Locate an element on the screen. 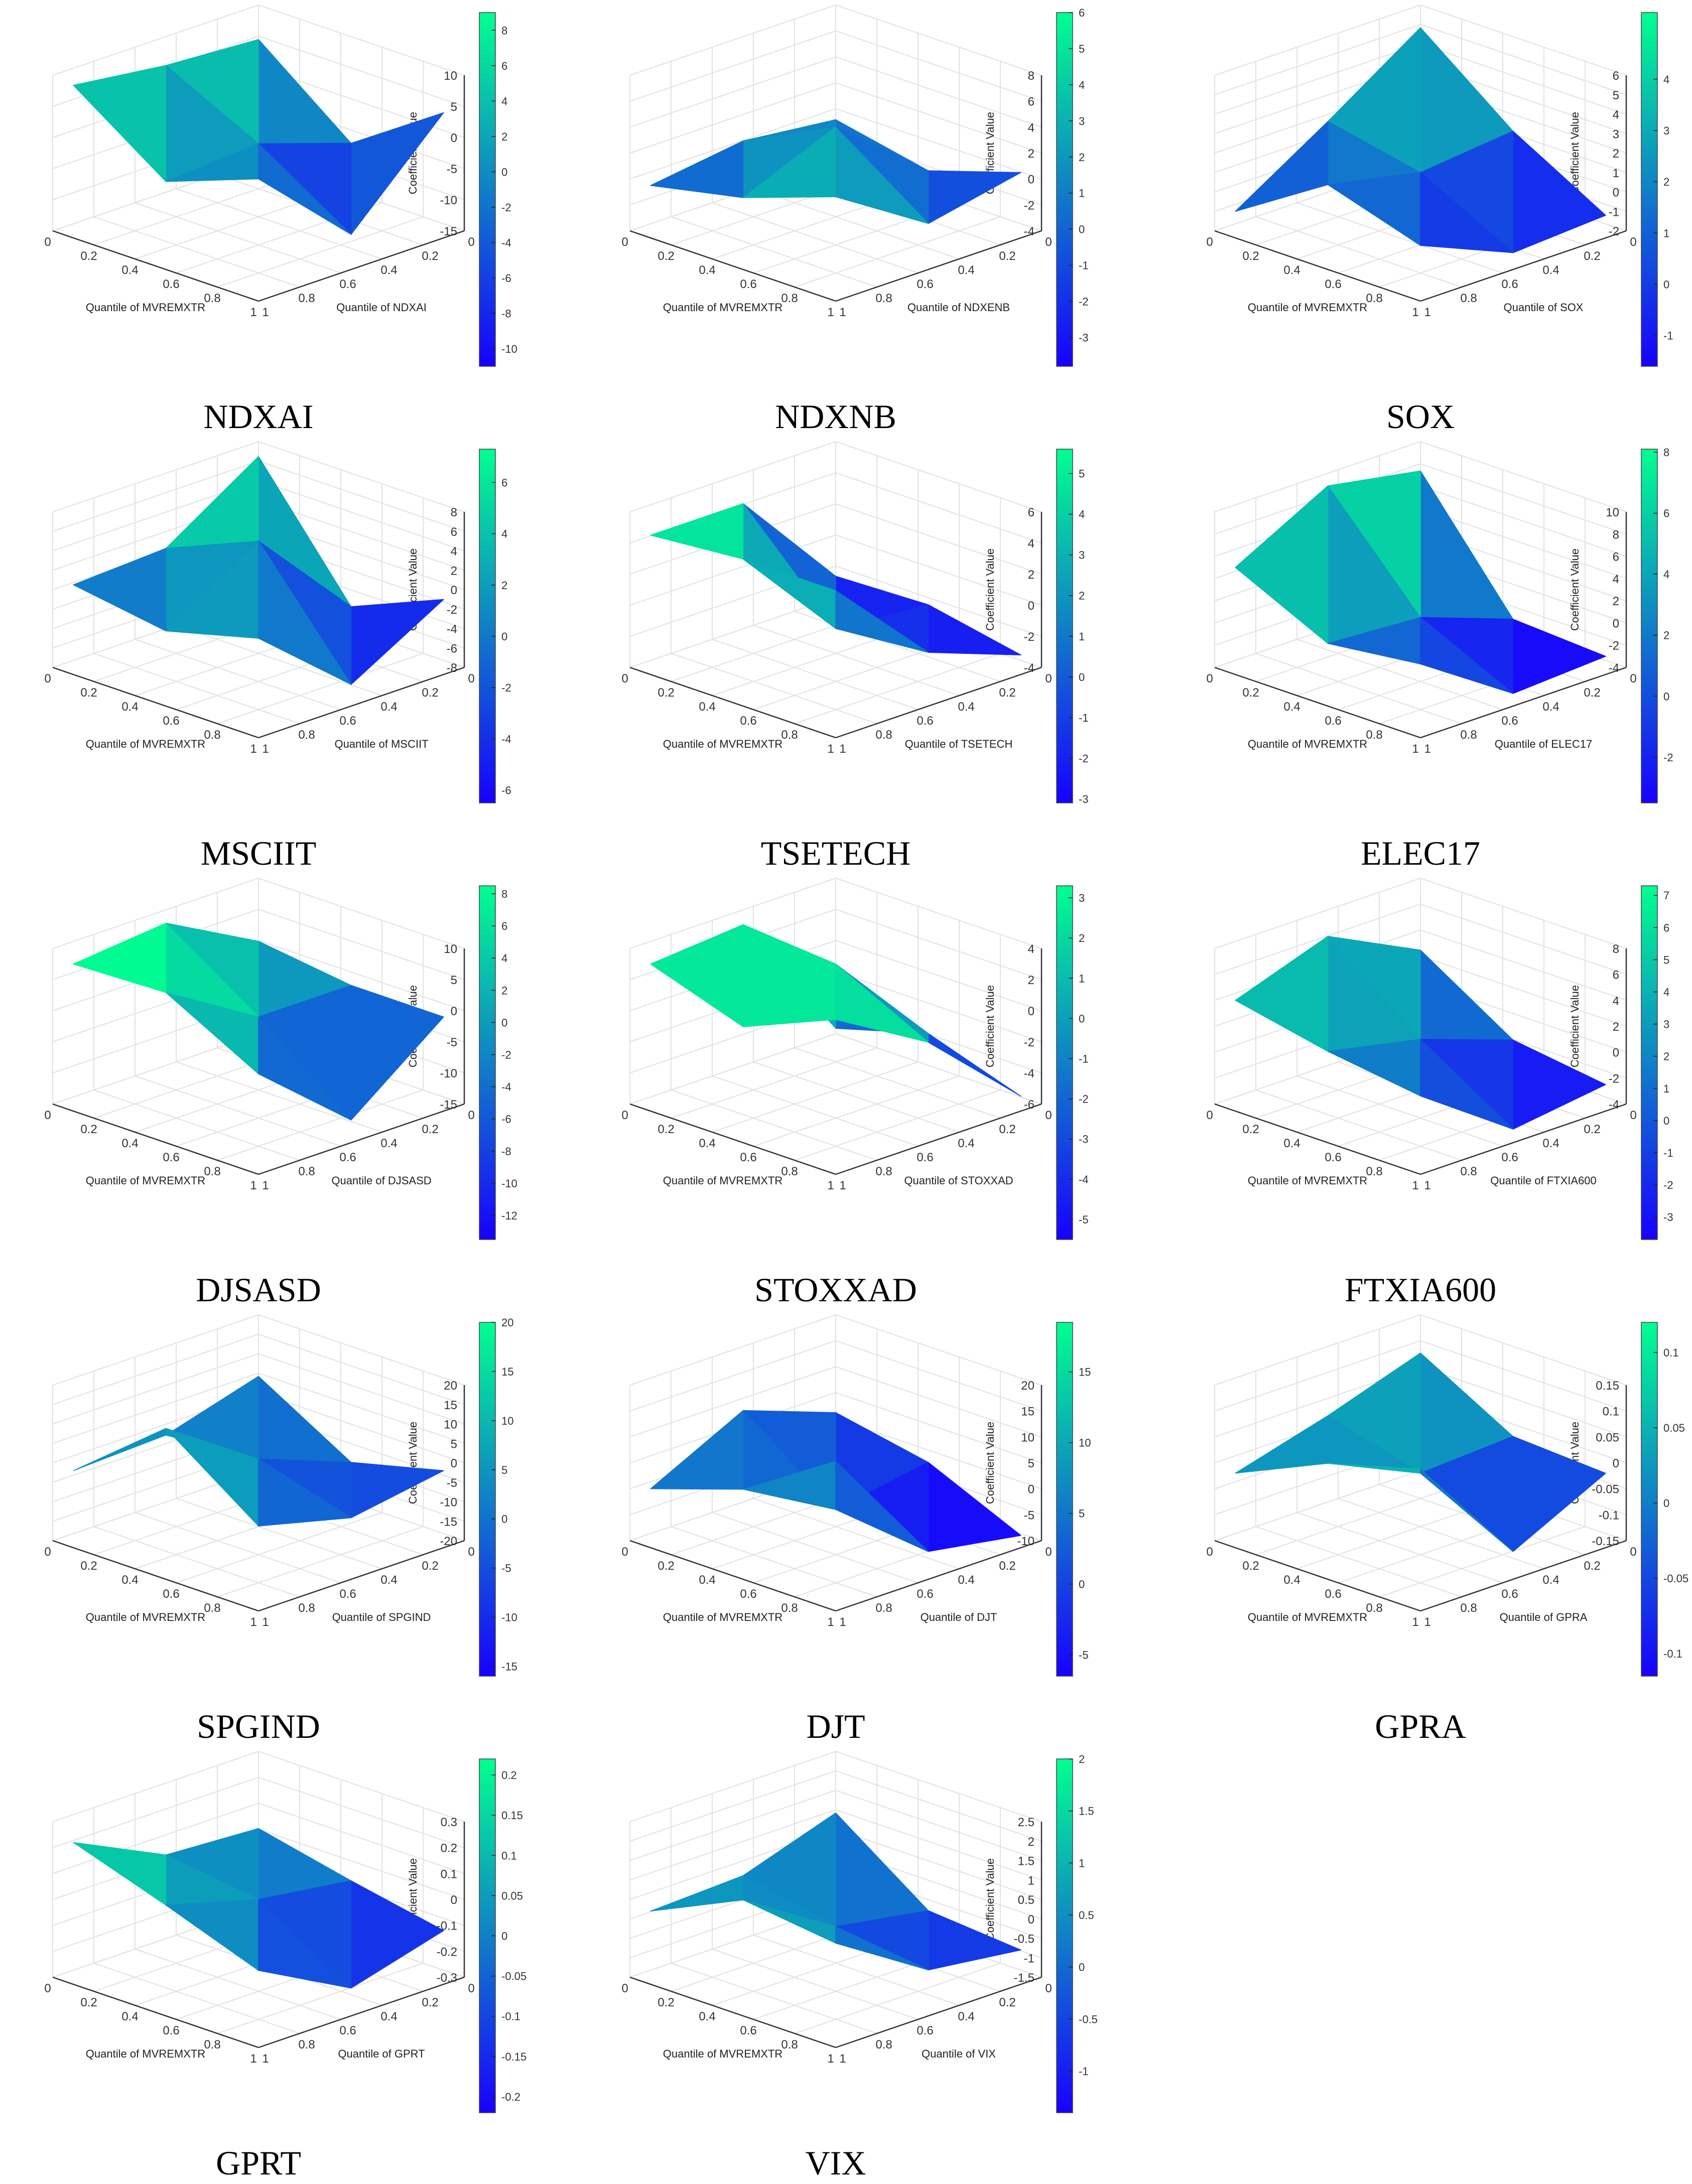 The height and width of the screenshot is (2184, 1692). z-tick-label: 15 is located at coordinates (1027, 1412).